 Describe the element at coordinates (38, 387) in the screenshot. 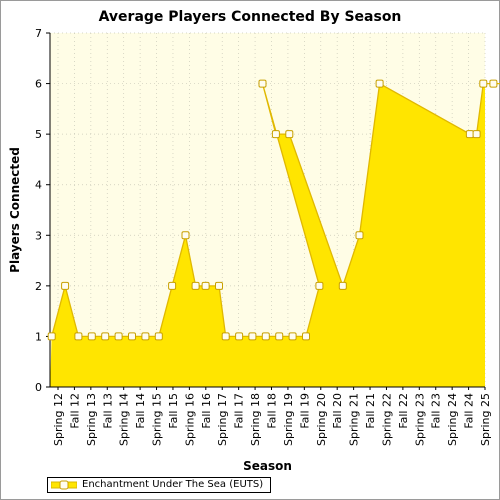

I see `y-tick-label: 0` at that location.